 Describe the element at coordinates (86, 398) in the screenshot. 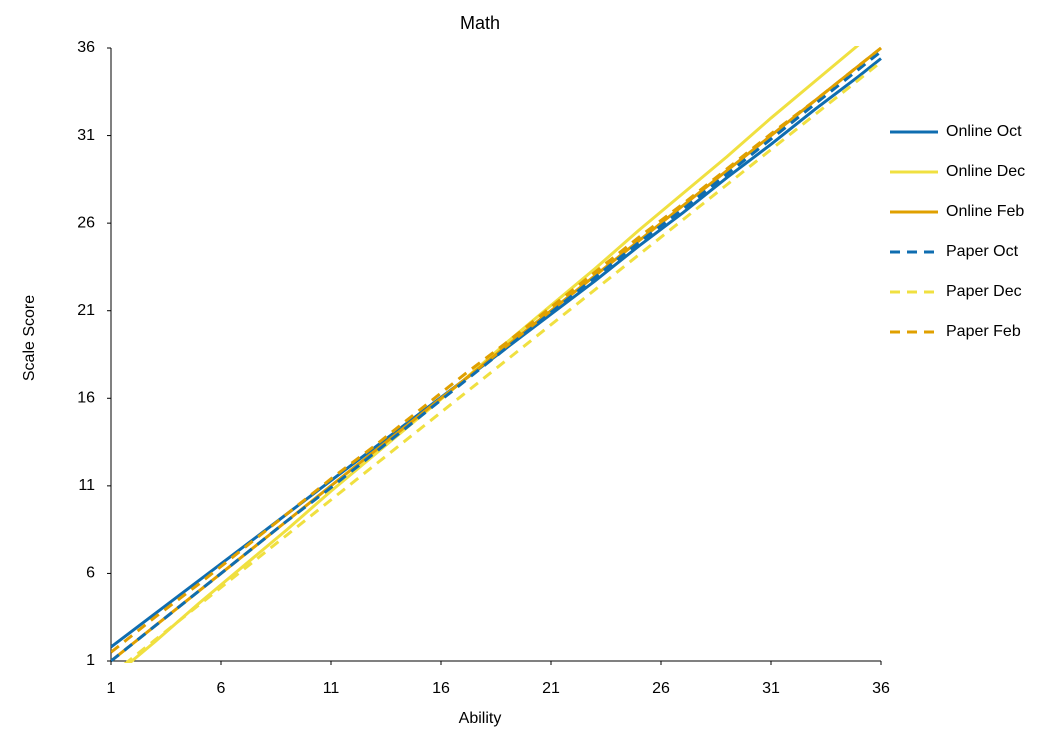

I see `y-tick-label: 16` at that location.